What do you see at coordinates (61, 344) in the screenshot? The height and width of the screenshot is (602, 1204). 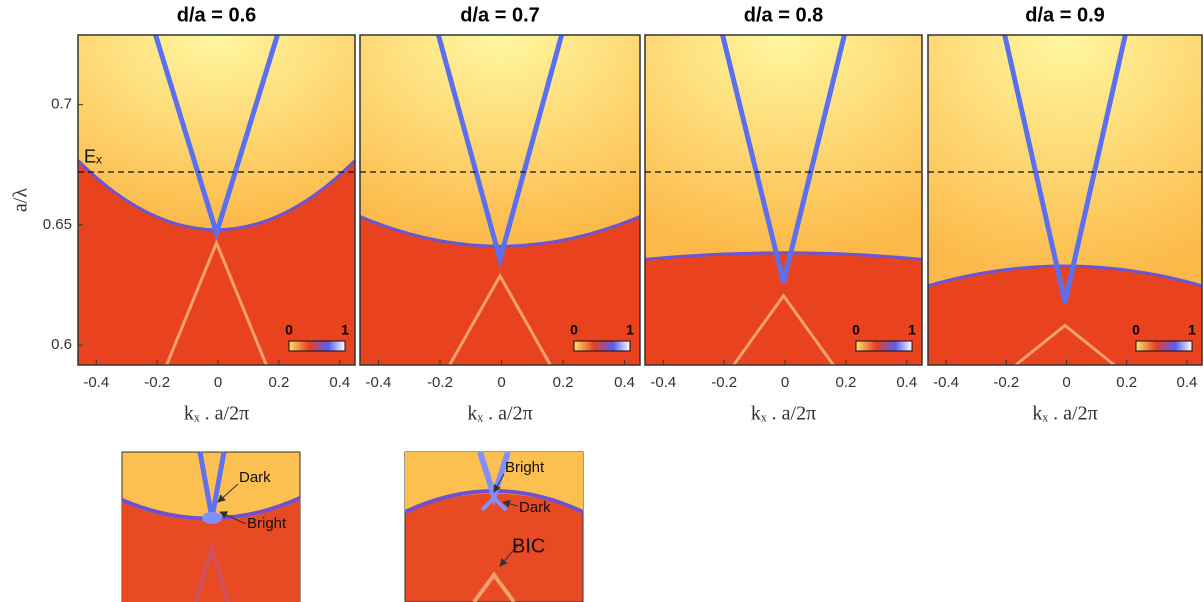 I see `y-tick-label: 0.6` at bounding box center [61, 344].